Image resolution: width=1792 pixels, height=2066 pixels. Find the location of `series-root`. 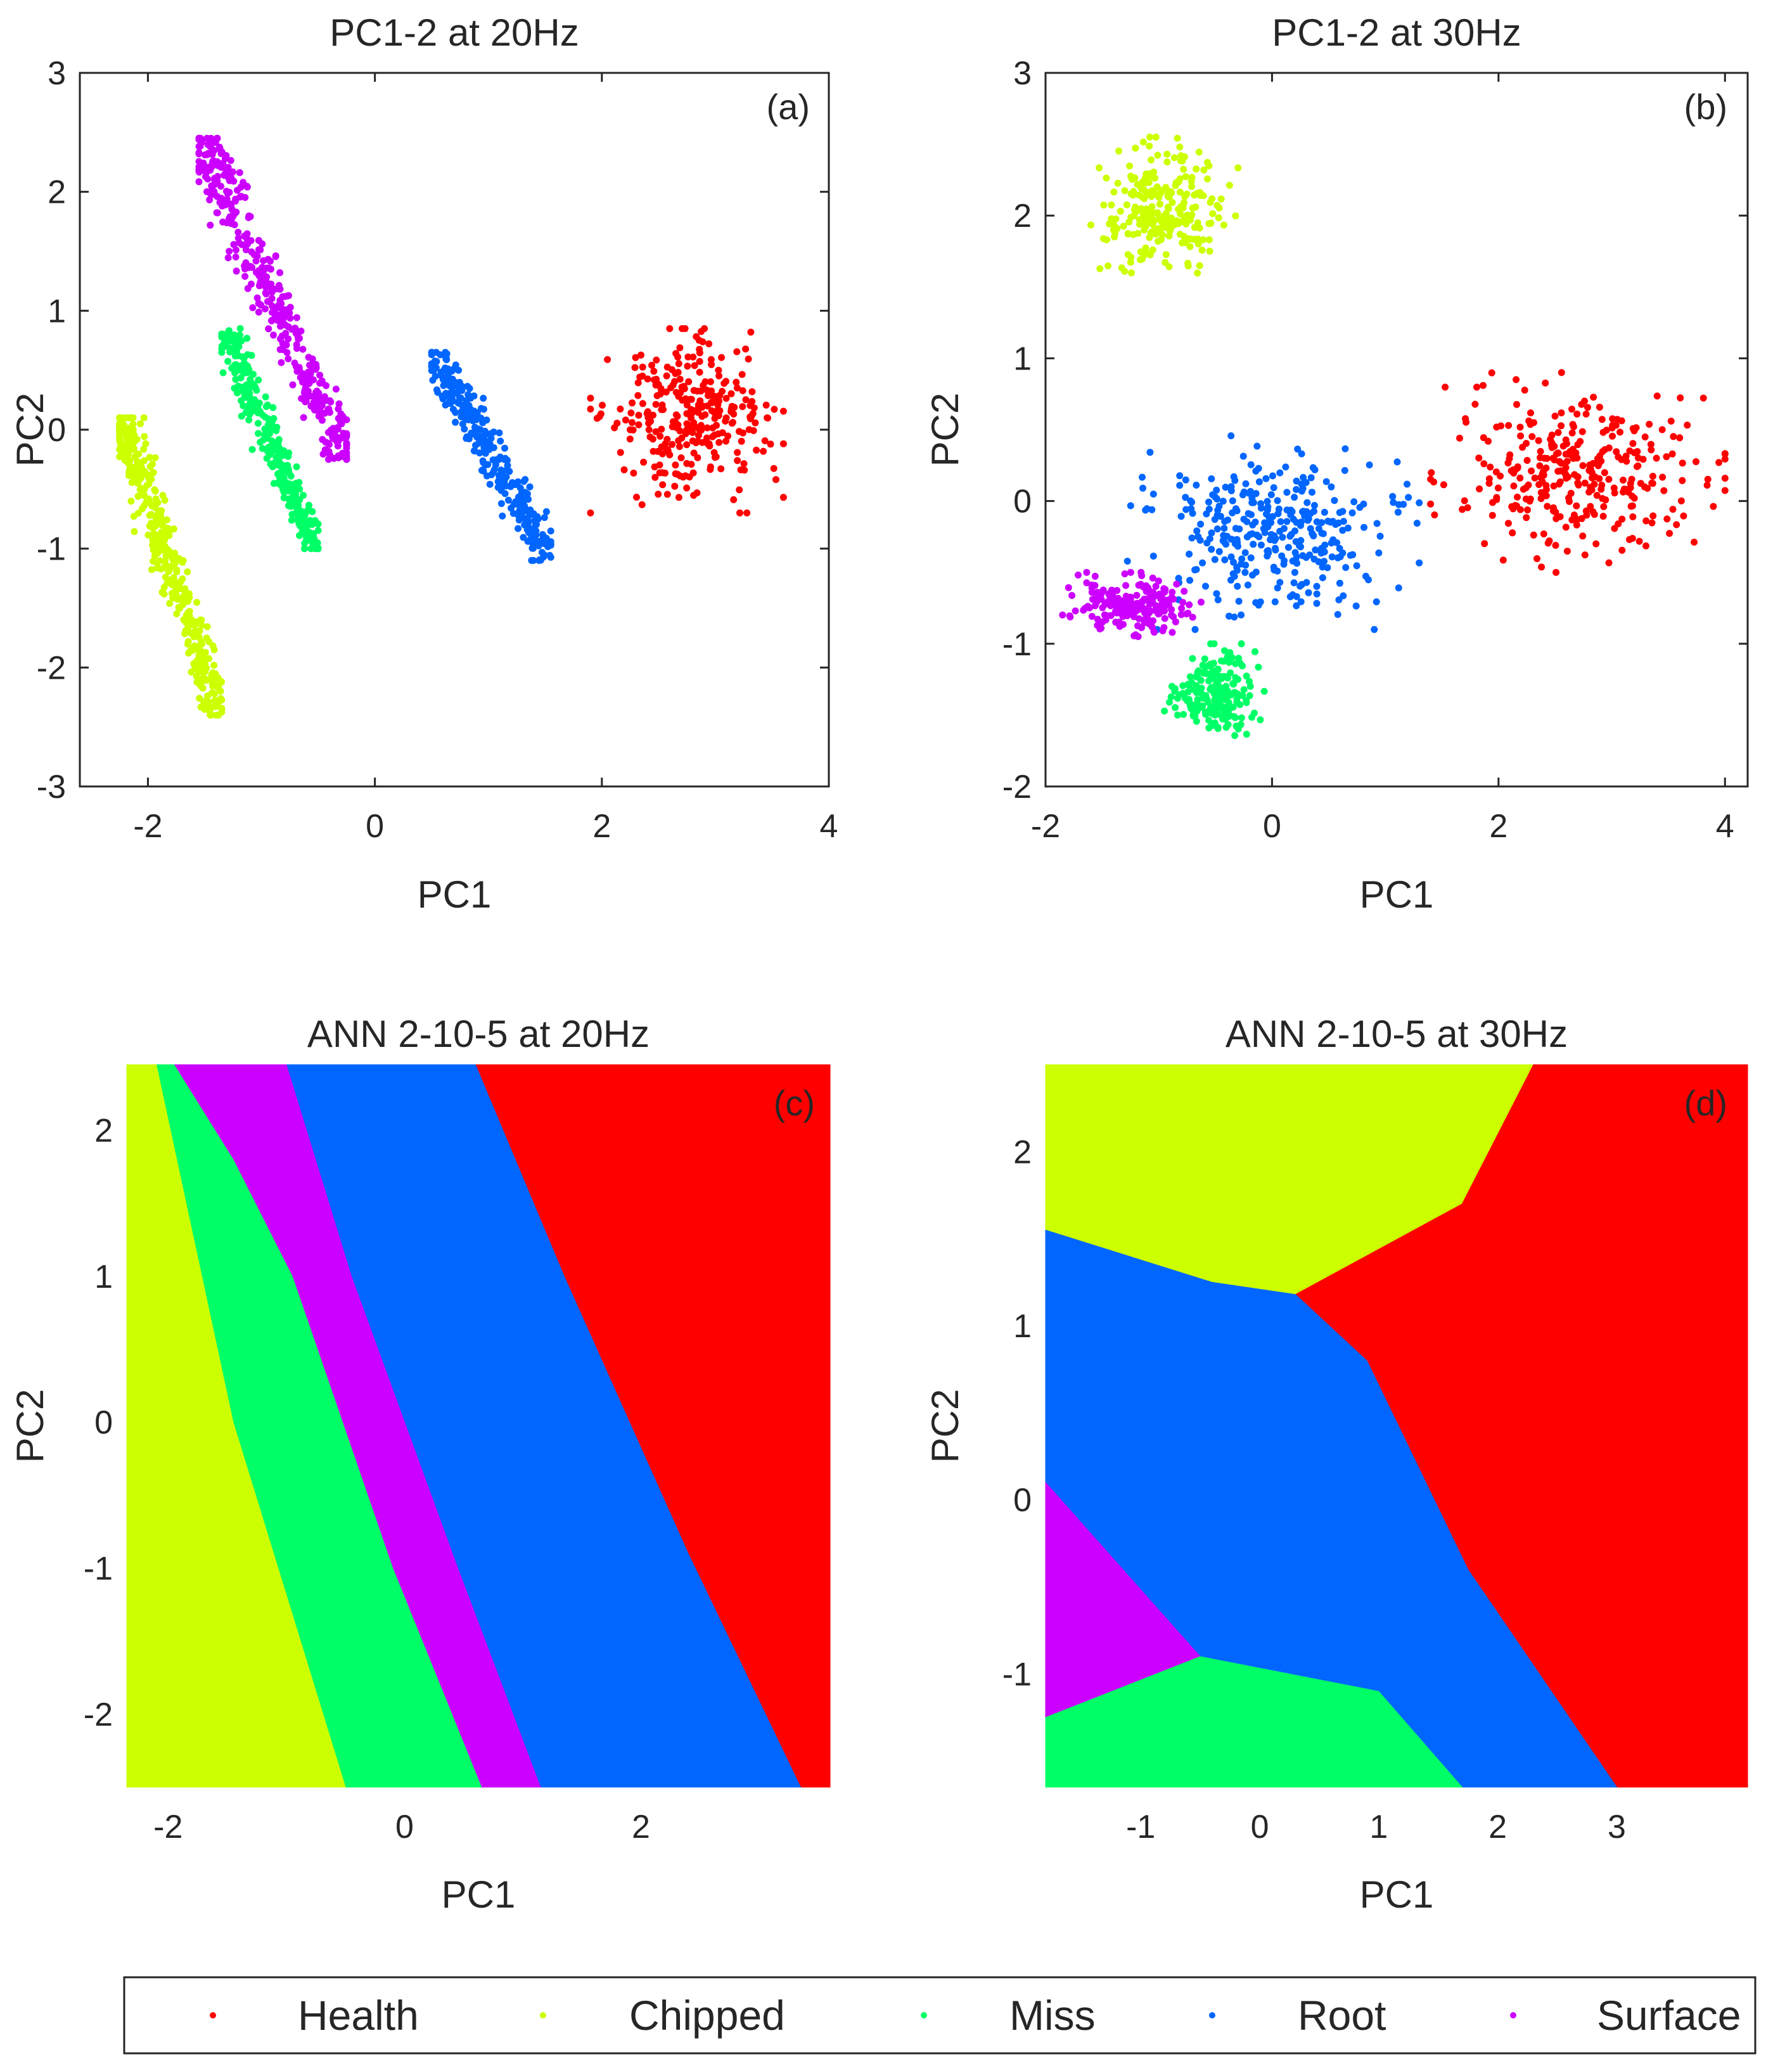

series-root is located at coordinates (491, 456).